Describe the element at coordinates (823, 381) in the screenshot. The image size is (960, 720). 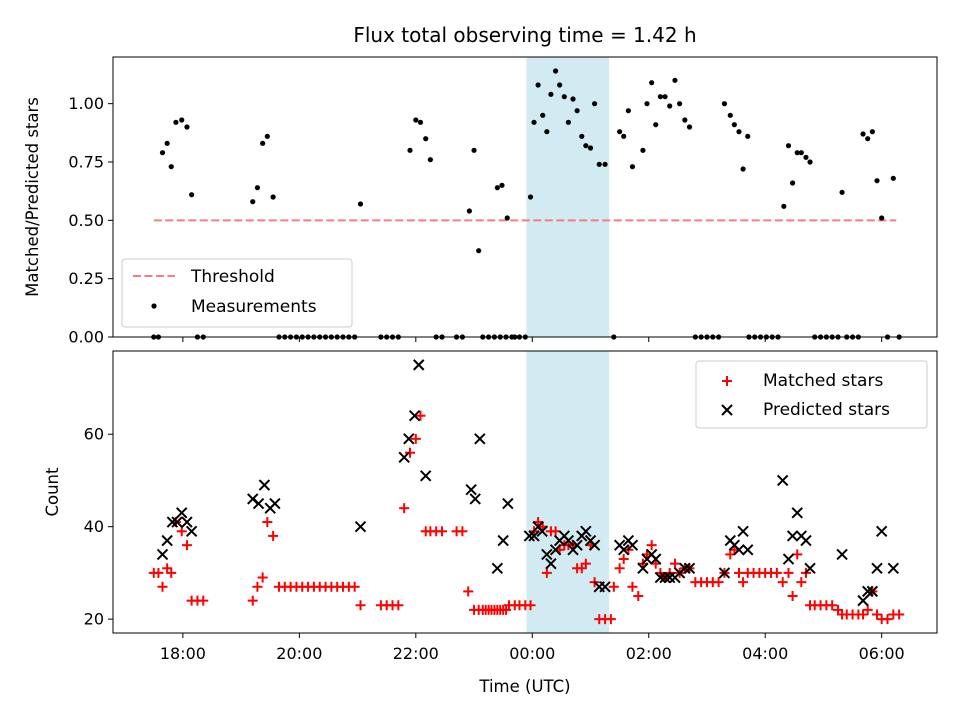
I see `legend-matched-label: Matched stars` at that location.